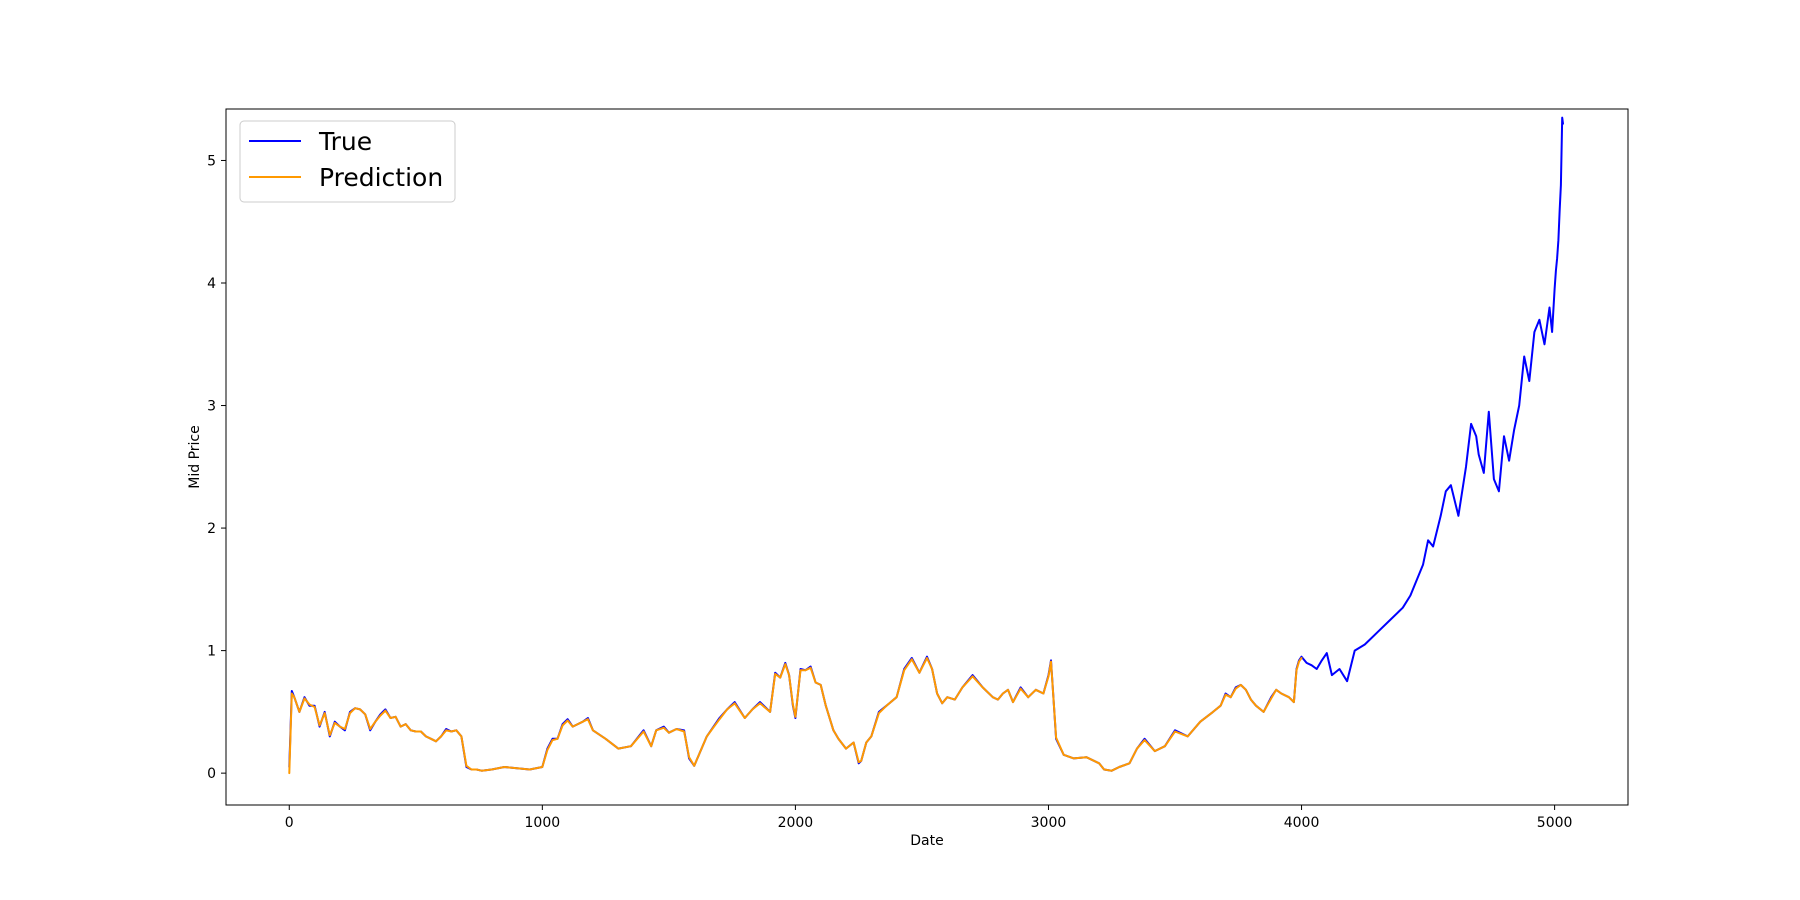  I want to click on y-tick-label: 1, so click(211, 652).